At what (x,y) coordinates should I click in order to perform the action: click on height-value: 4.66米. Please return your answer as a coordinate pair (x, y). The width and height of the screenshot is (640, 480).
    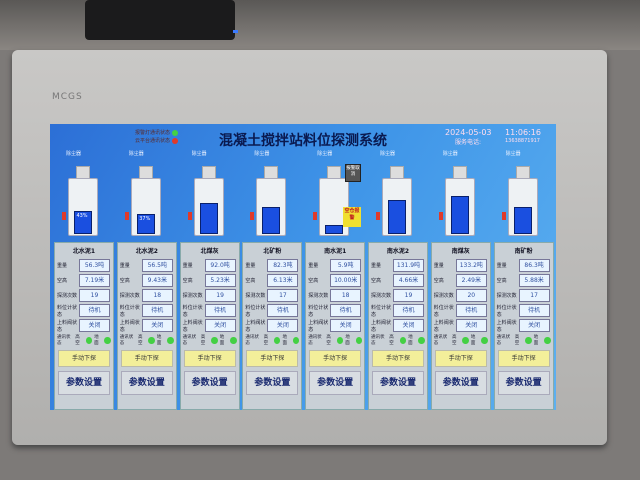
    Looking at the image, I should click on (408, 280).